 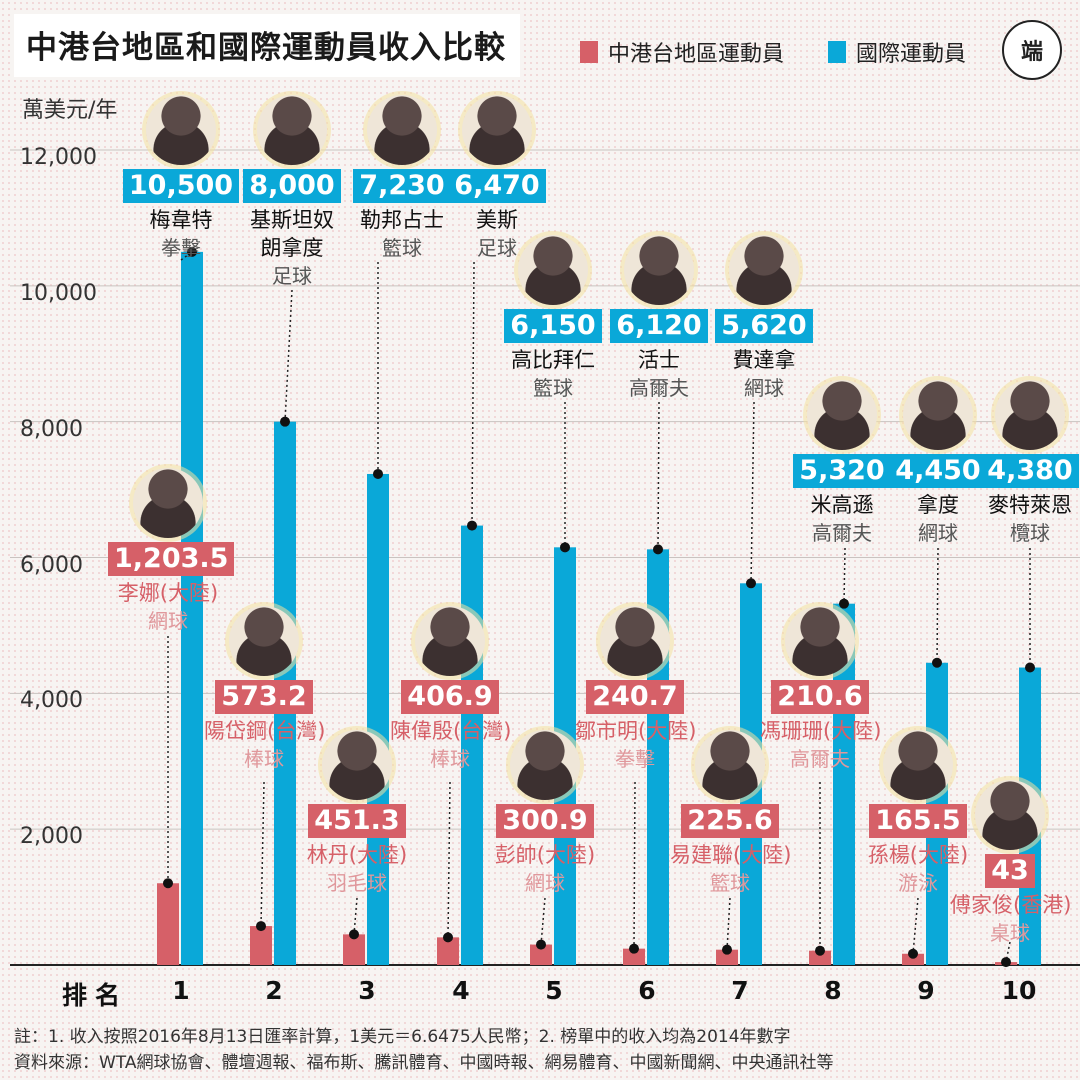 What do you see at coordinates (833, 990) in the screenshot?
I see `rank-number: 8` at bounding box center [833, 990].